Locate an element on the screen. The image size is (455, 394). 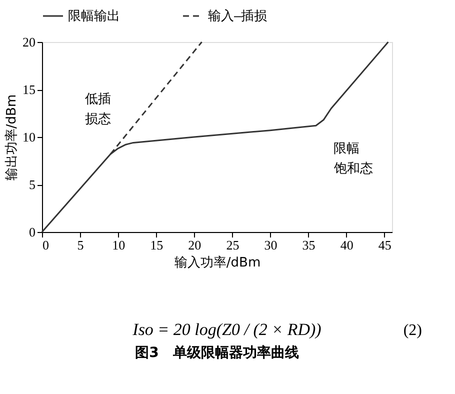
annotation: 饱和态 is located at coordinates (353, 168).